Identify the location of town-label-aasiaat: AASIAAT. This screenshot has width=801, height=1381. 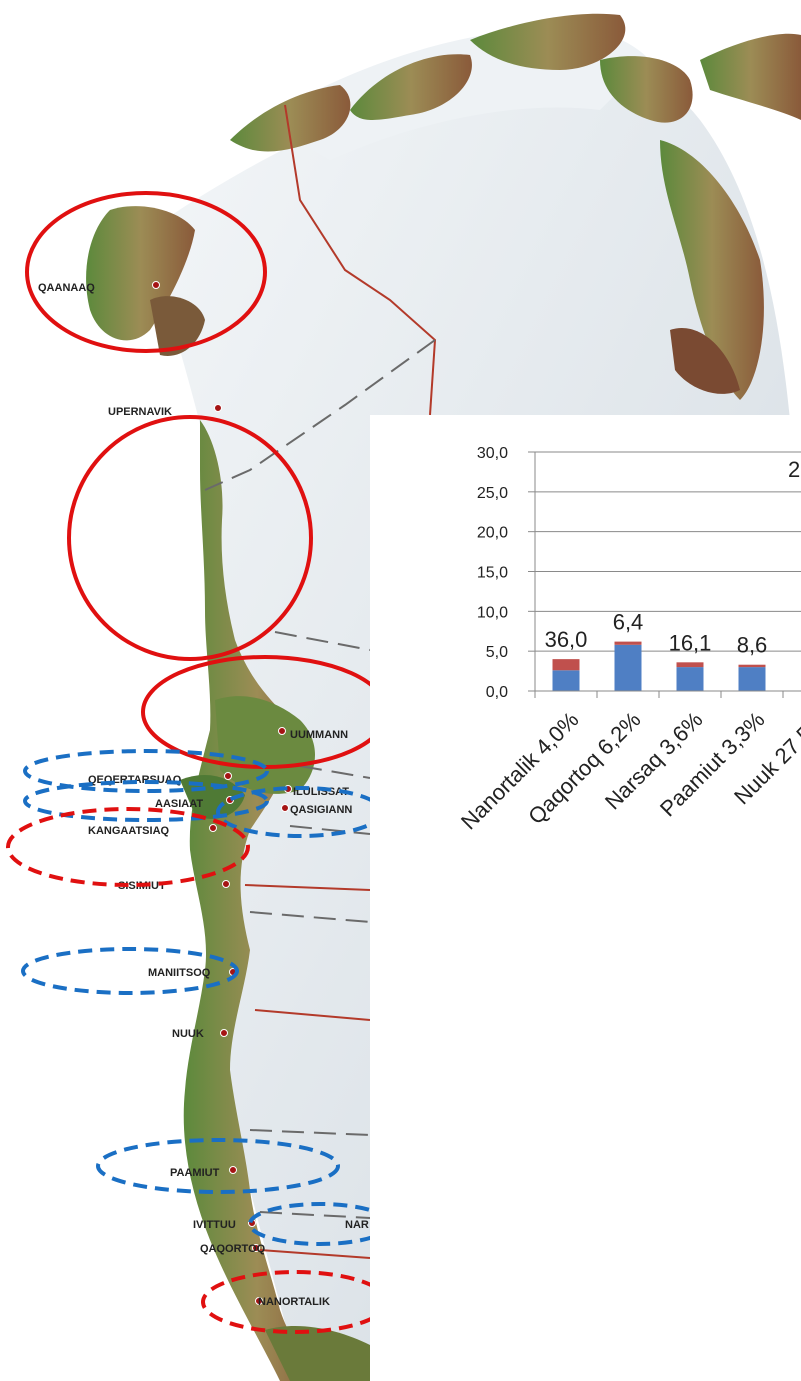
(179, 804).